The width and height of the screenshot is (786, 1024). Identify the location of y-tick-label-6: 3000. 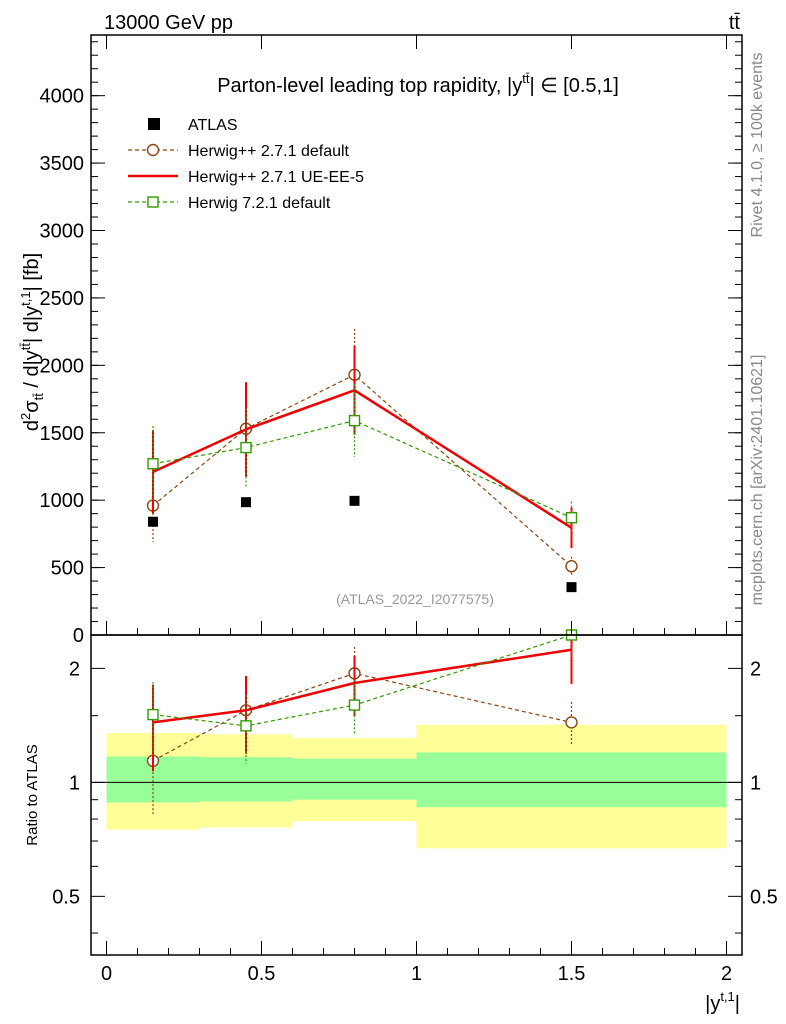
(62, 232).